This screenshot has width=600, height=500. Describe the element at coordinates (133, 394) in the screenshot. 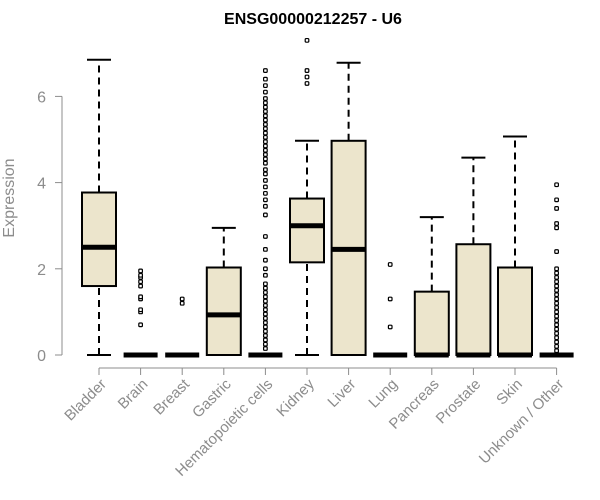

I see `x-category-label: Brain` at that location.